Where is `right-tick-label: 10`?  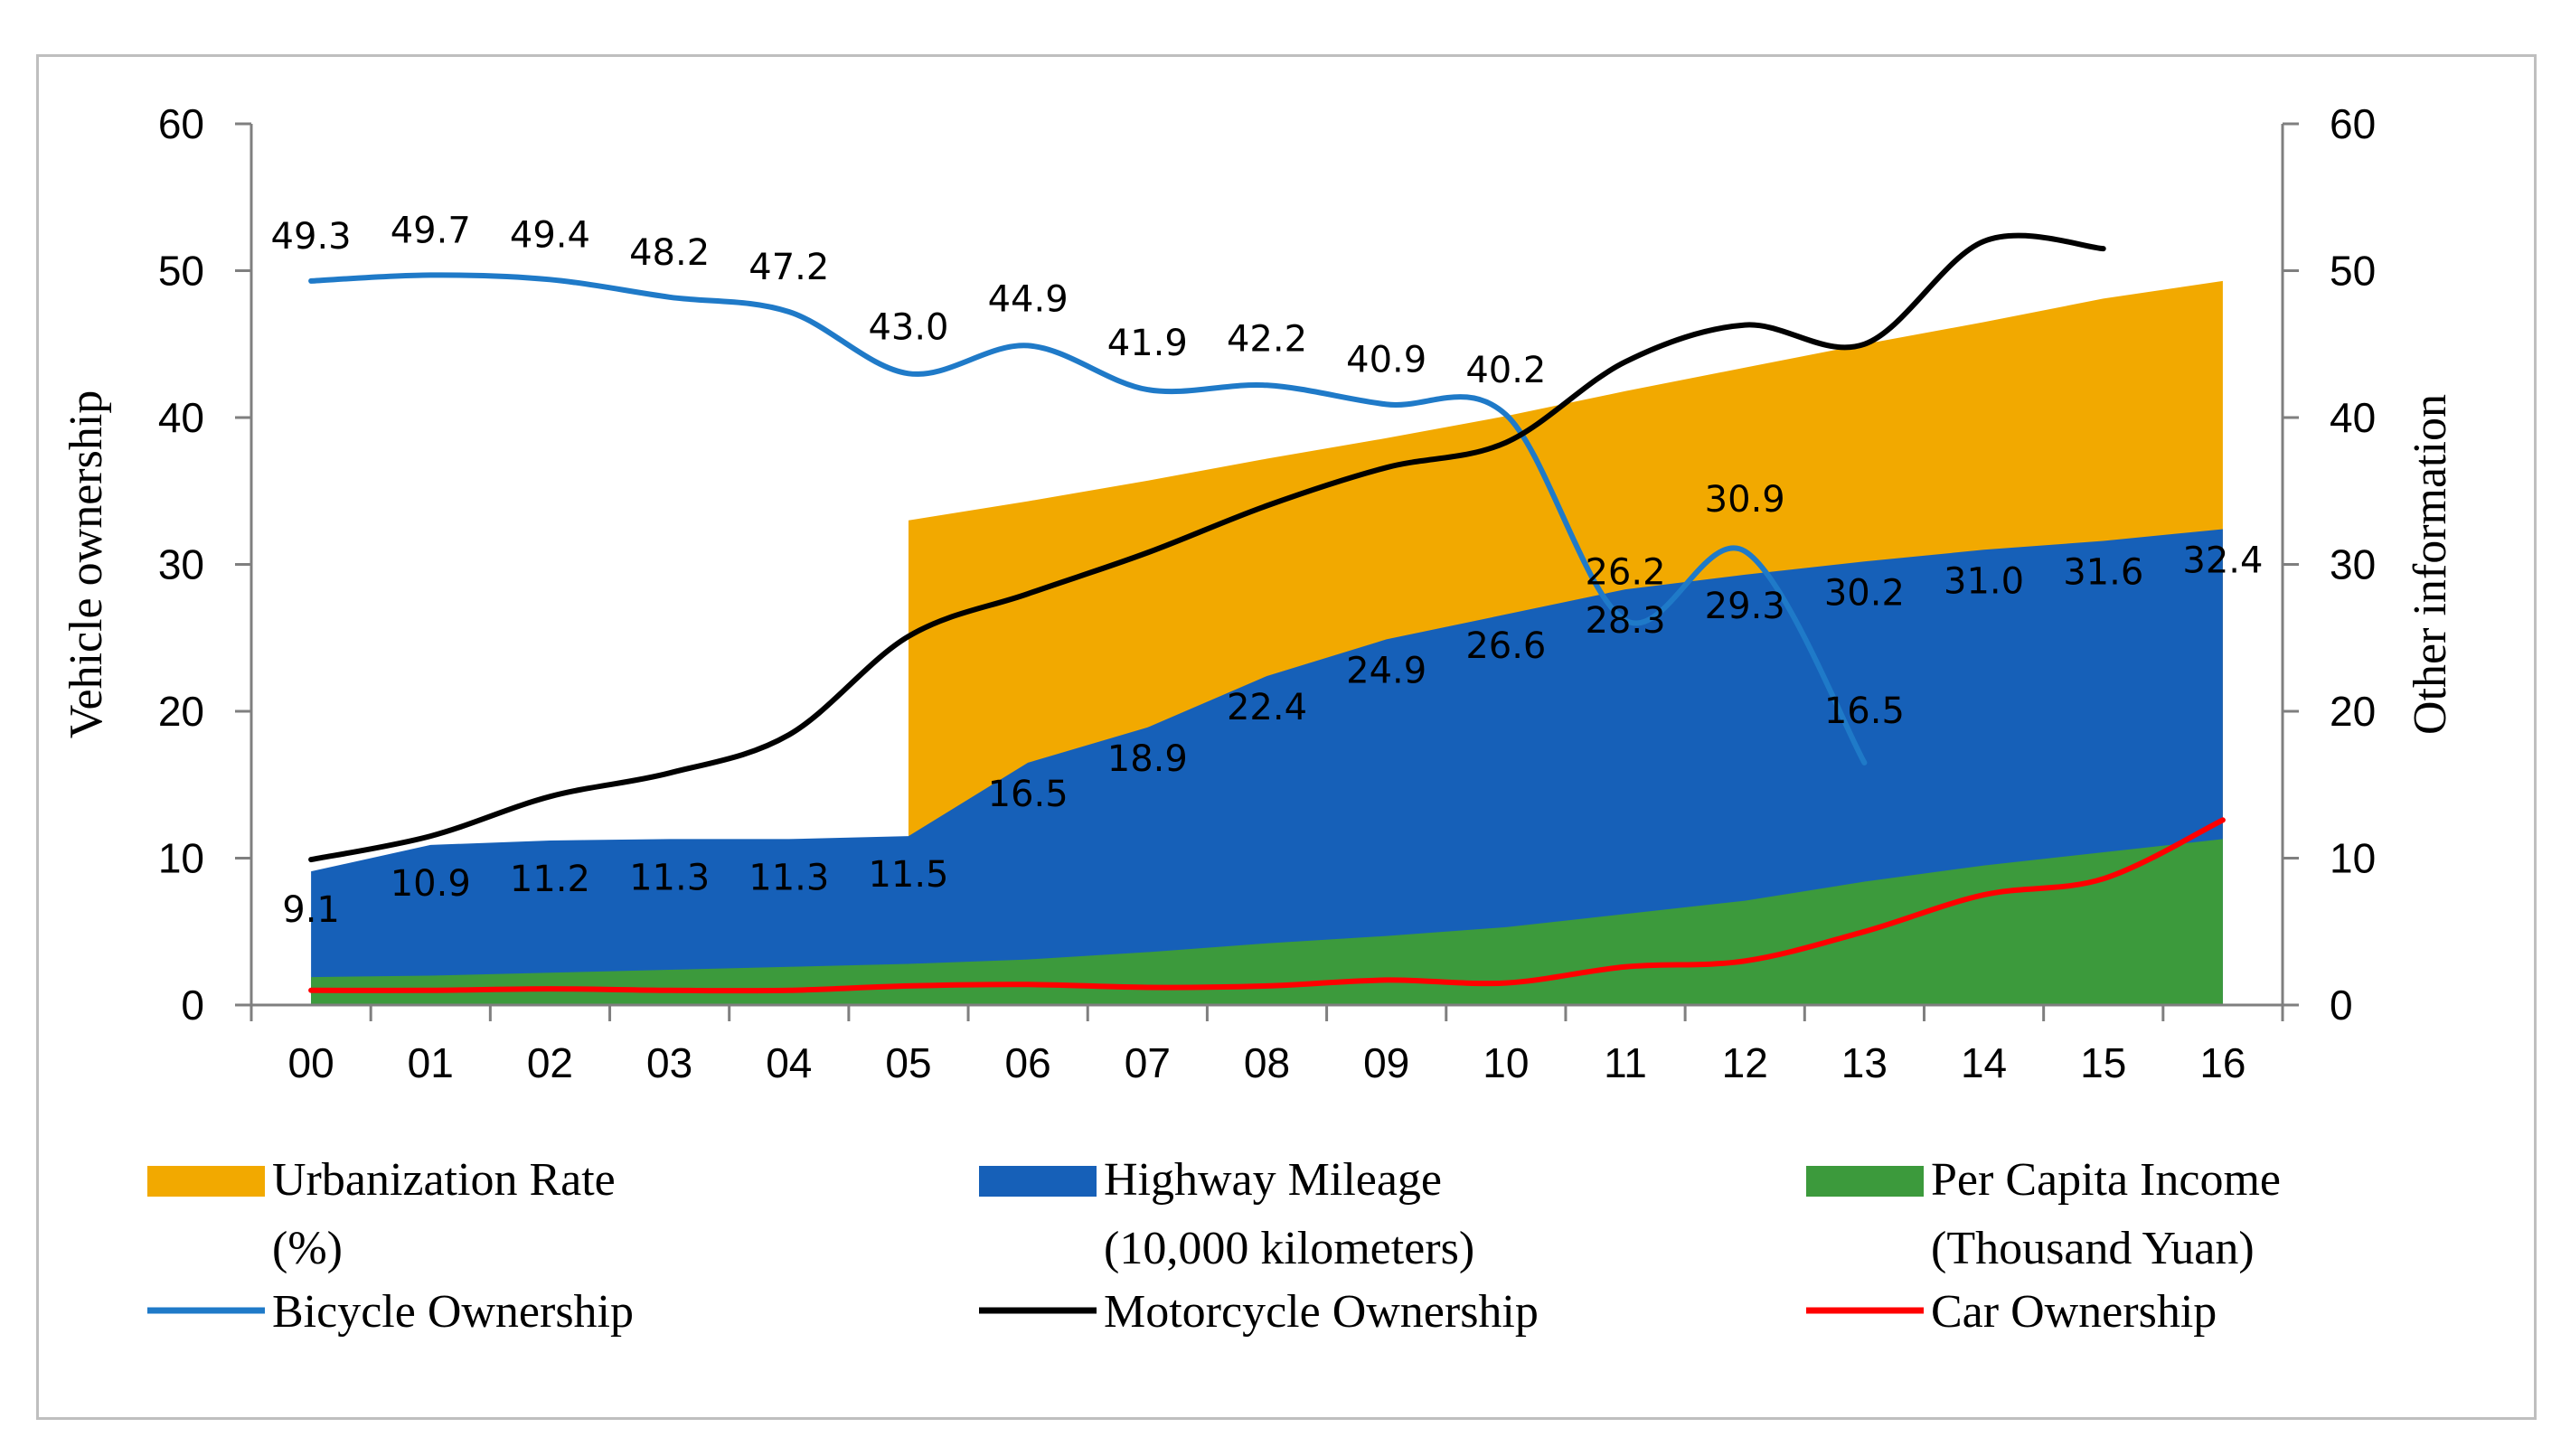
right-tick-label: 10 is located at coordinates (2353, 859).